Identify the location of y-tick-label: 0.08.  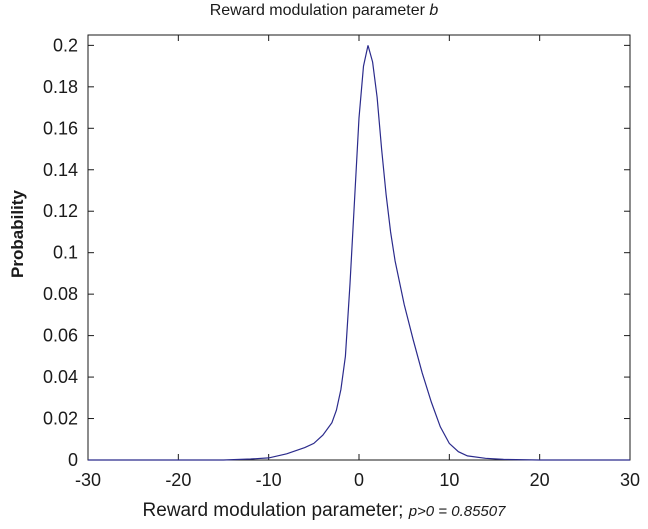
(60, 294).